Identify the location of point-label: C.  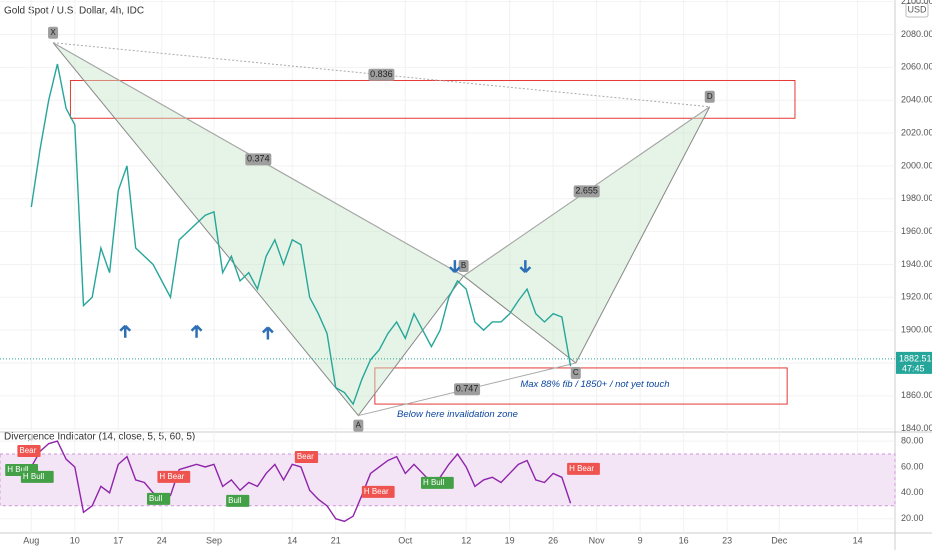
(576, 372).